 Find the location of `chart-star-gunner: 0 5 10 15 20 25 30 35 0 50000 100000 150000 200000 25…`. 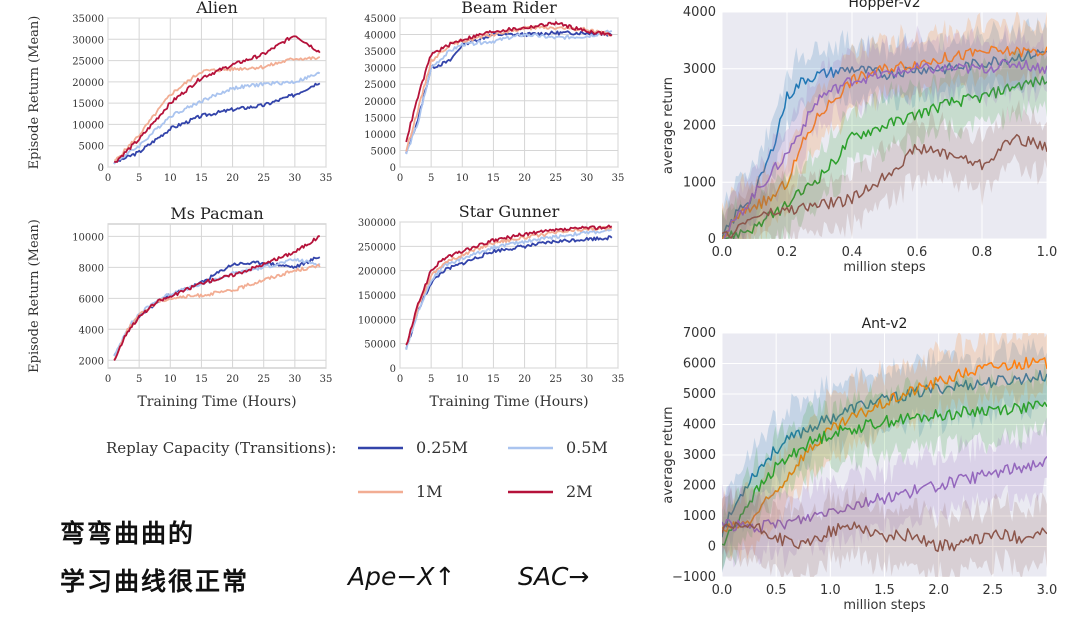

chart-star-gunner: 0 5 10 15 20 25 30 35 0 50000 100000 150000 200000 25… is located at coordinates (491, 306).